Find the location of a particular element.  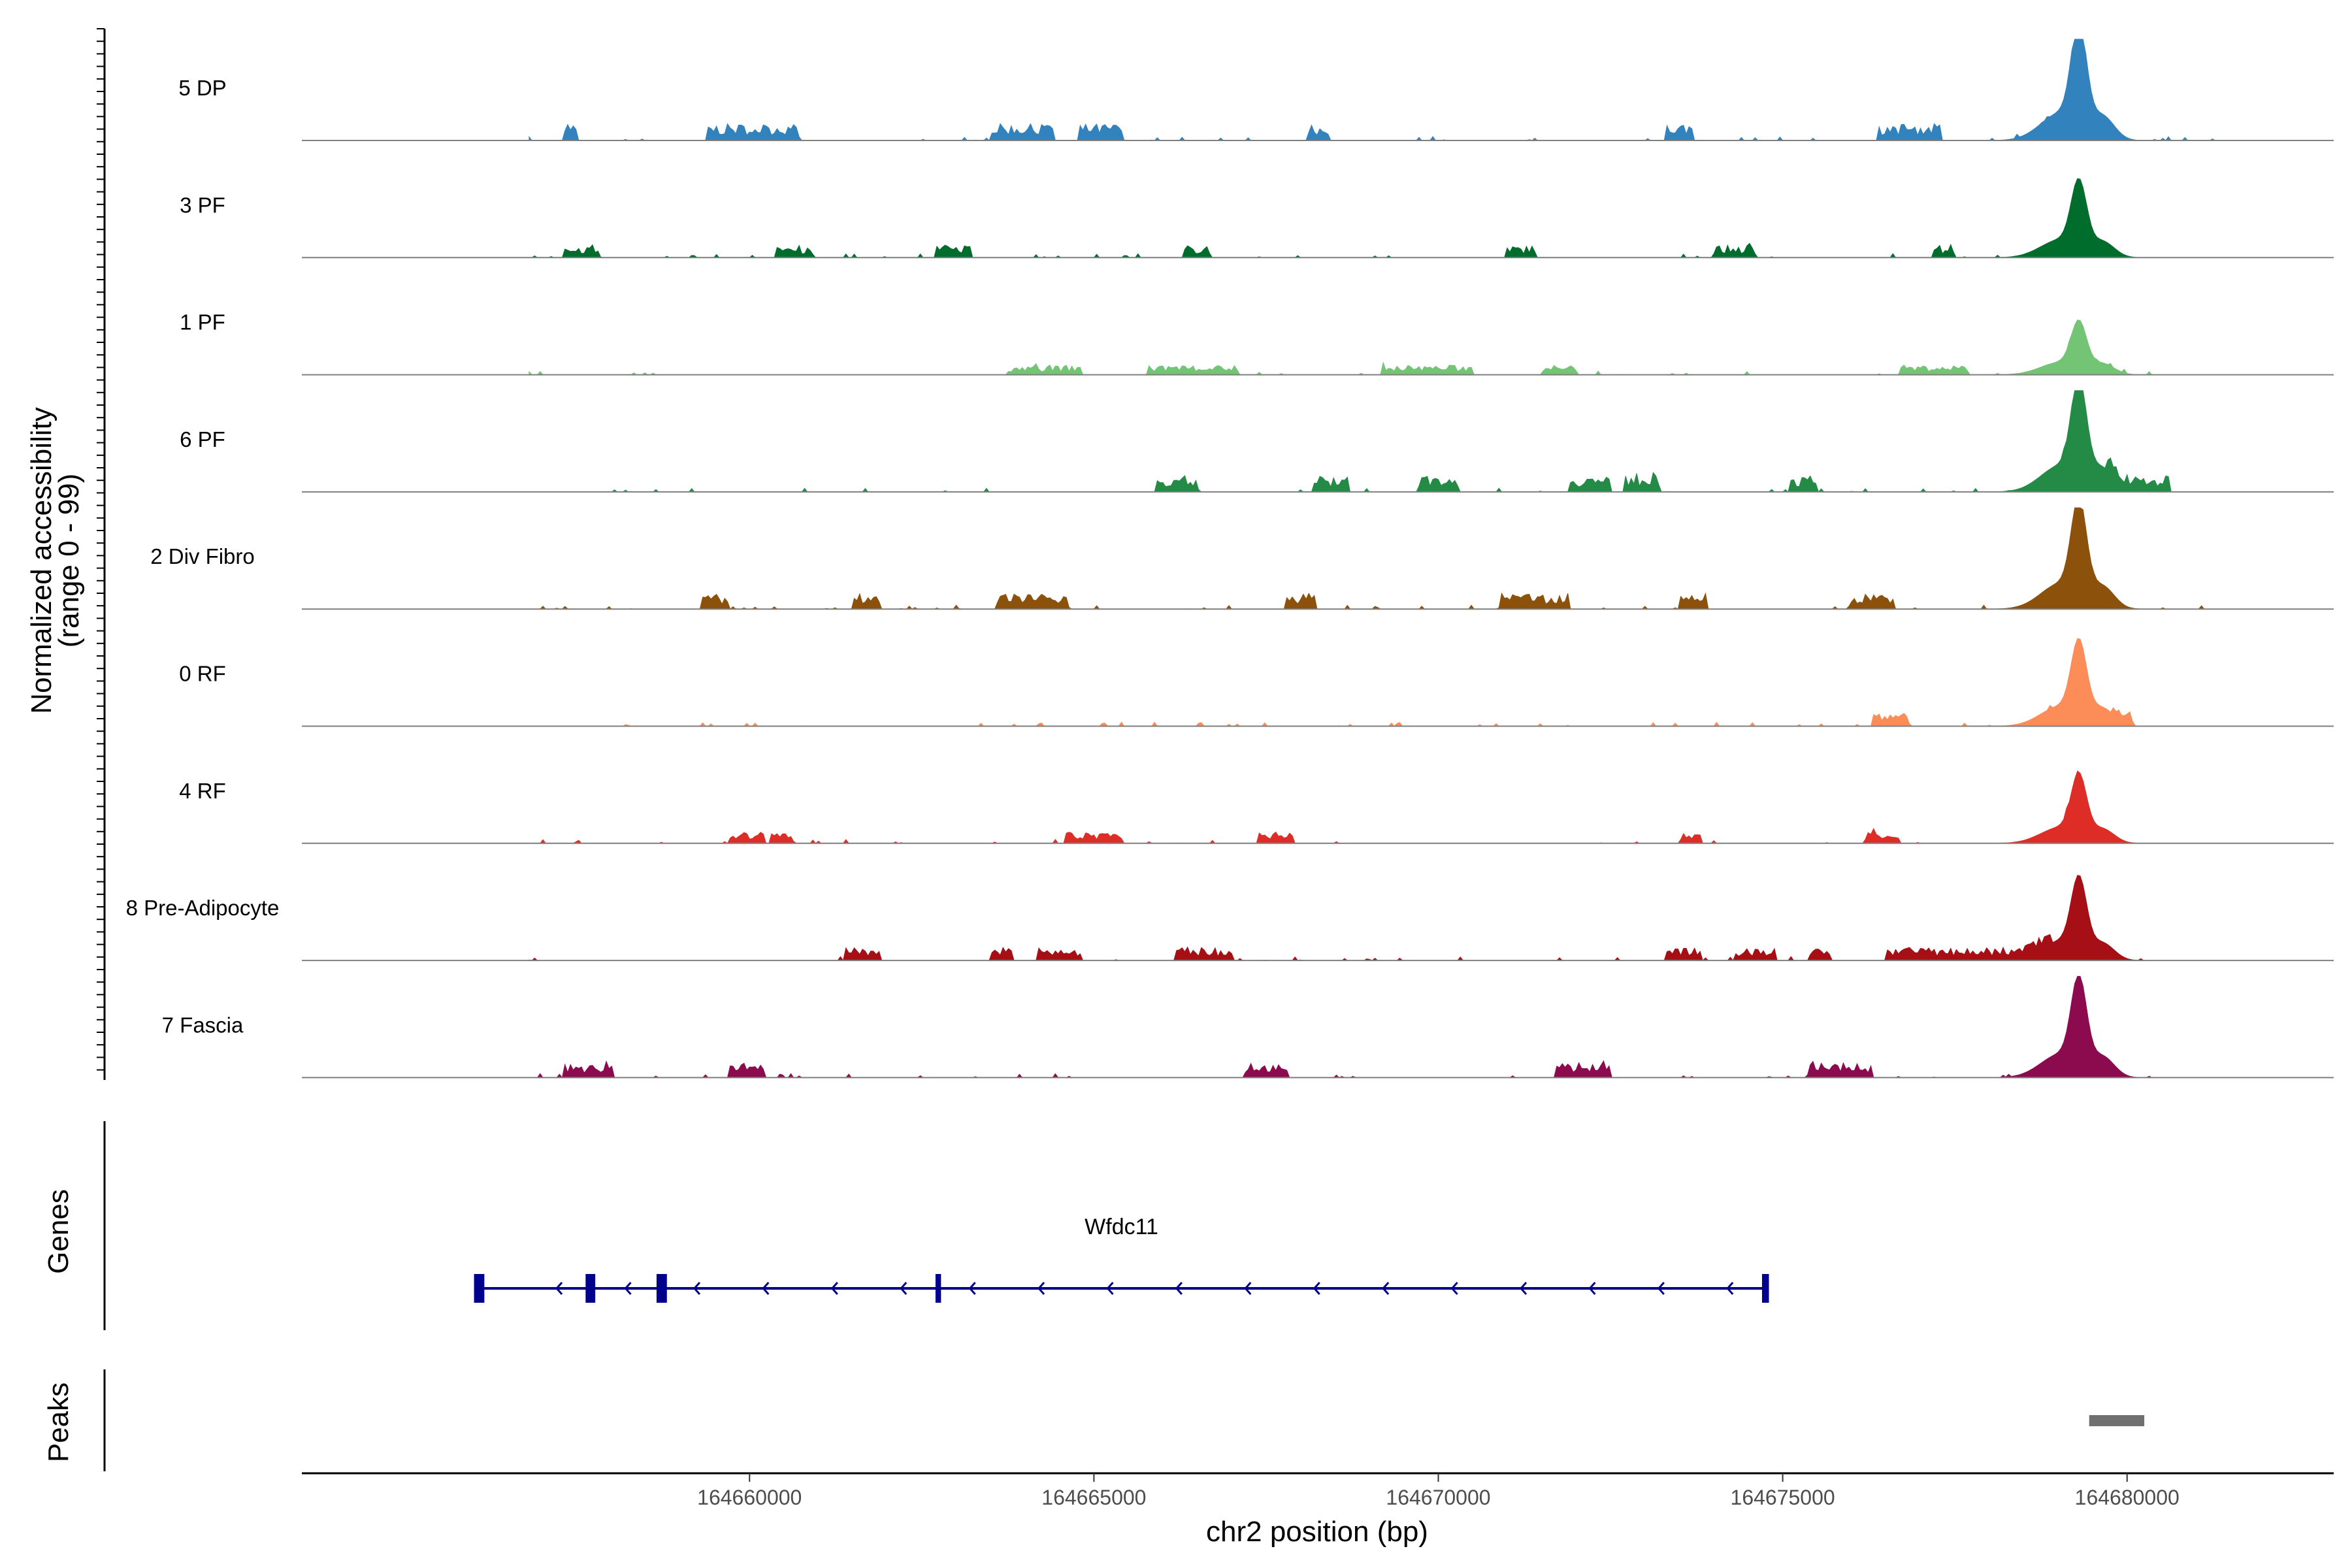

track-1-pf: 1 PF is located at coordinates (1257, 343).